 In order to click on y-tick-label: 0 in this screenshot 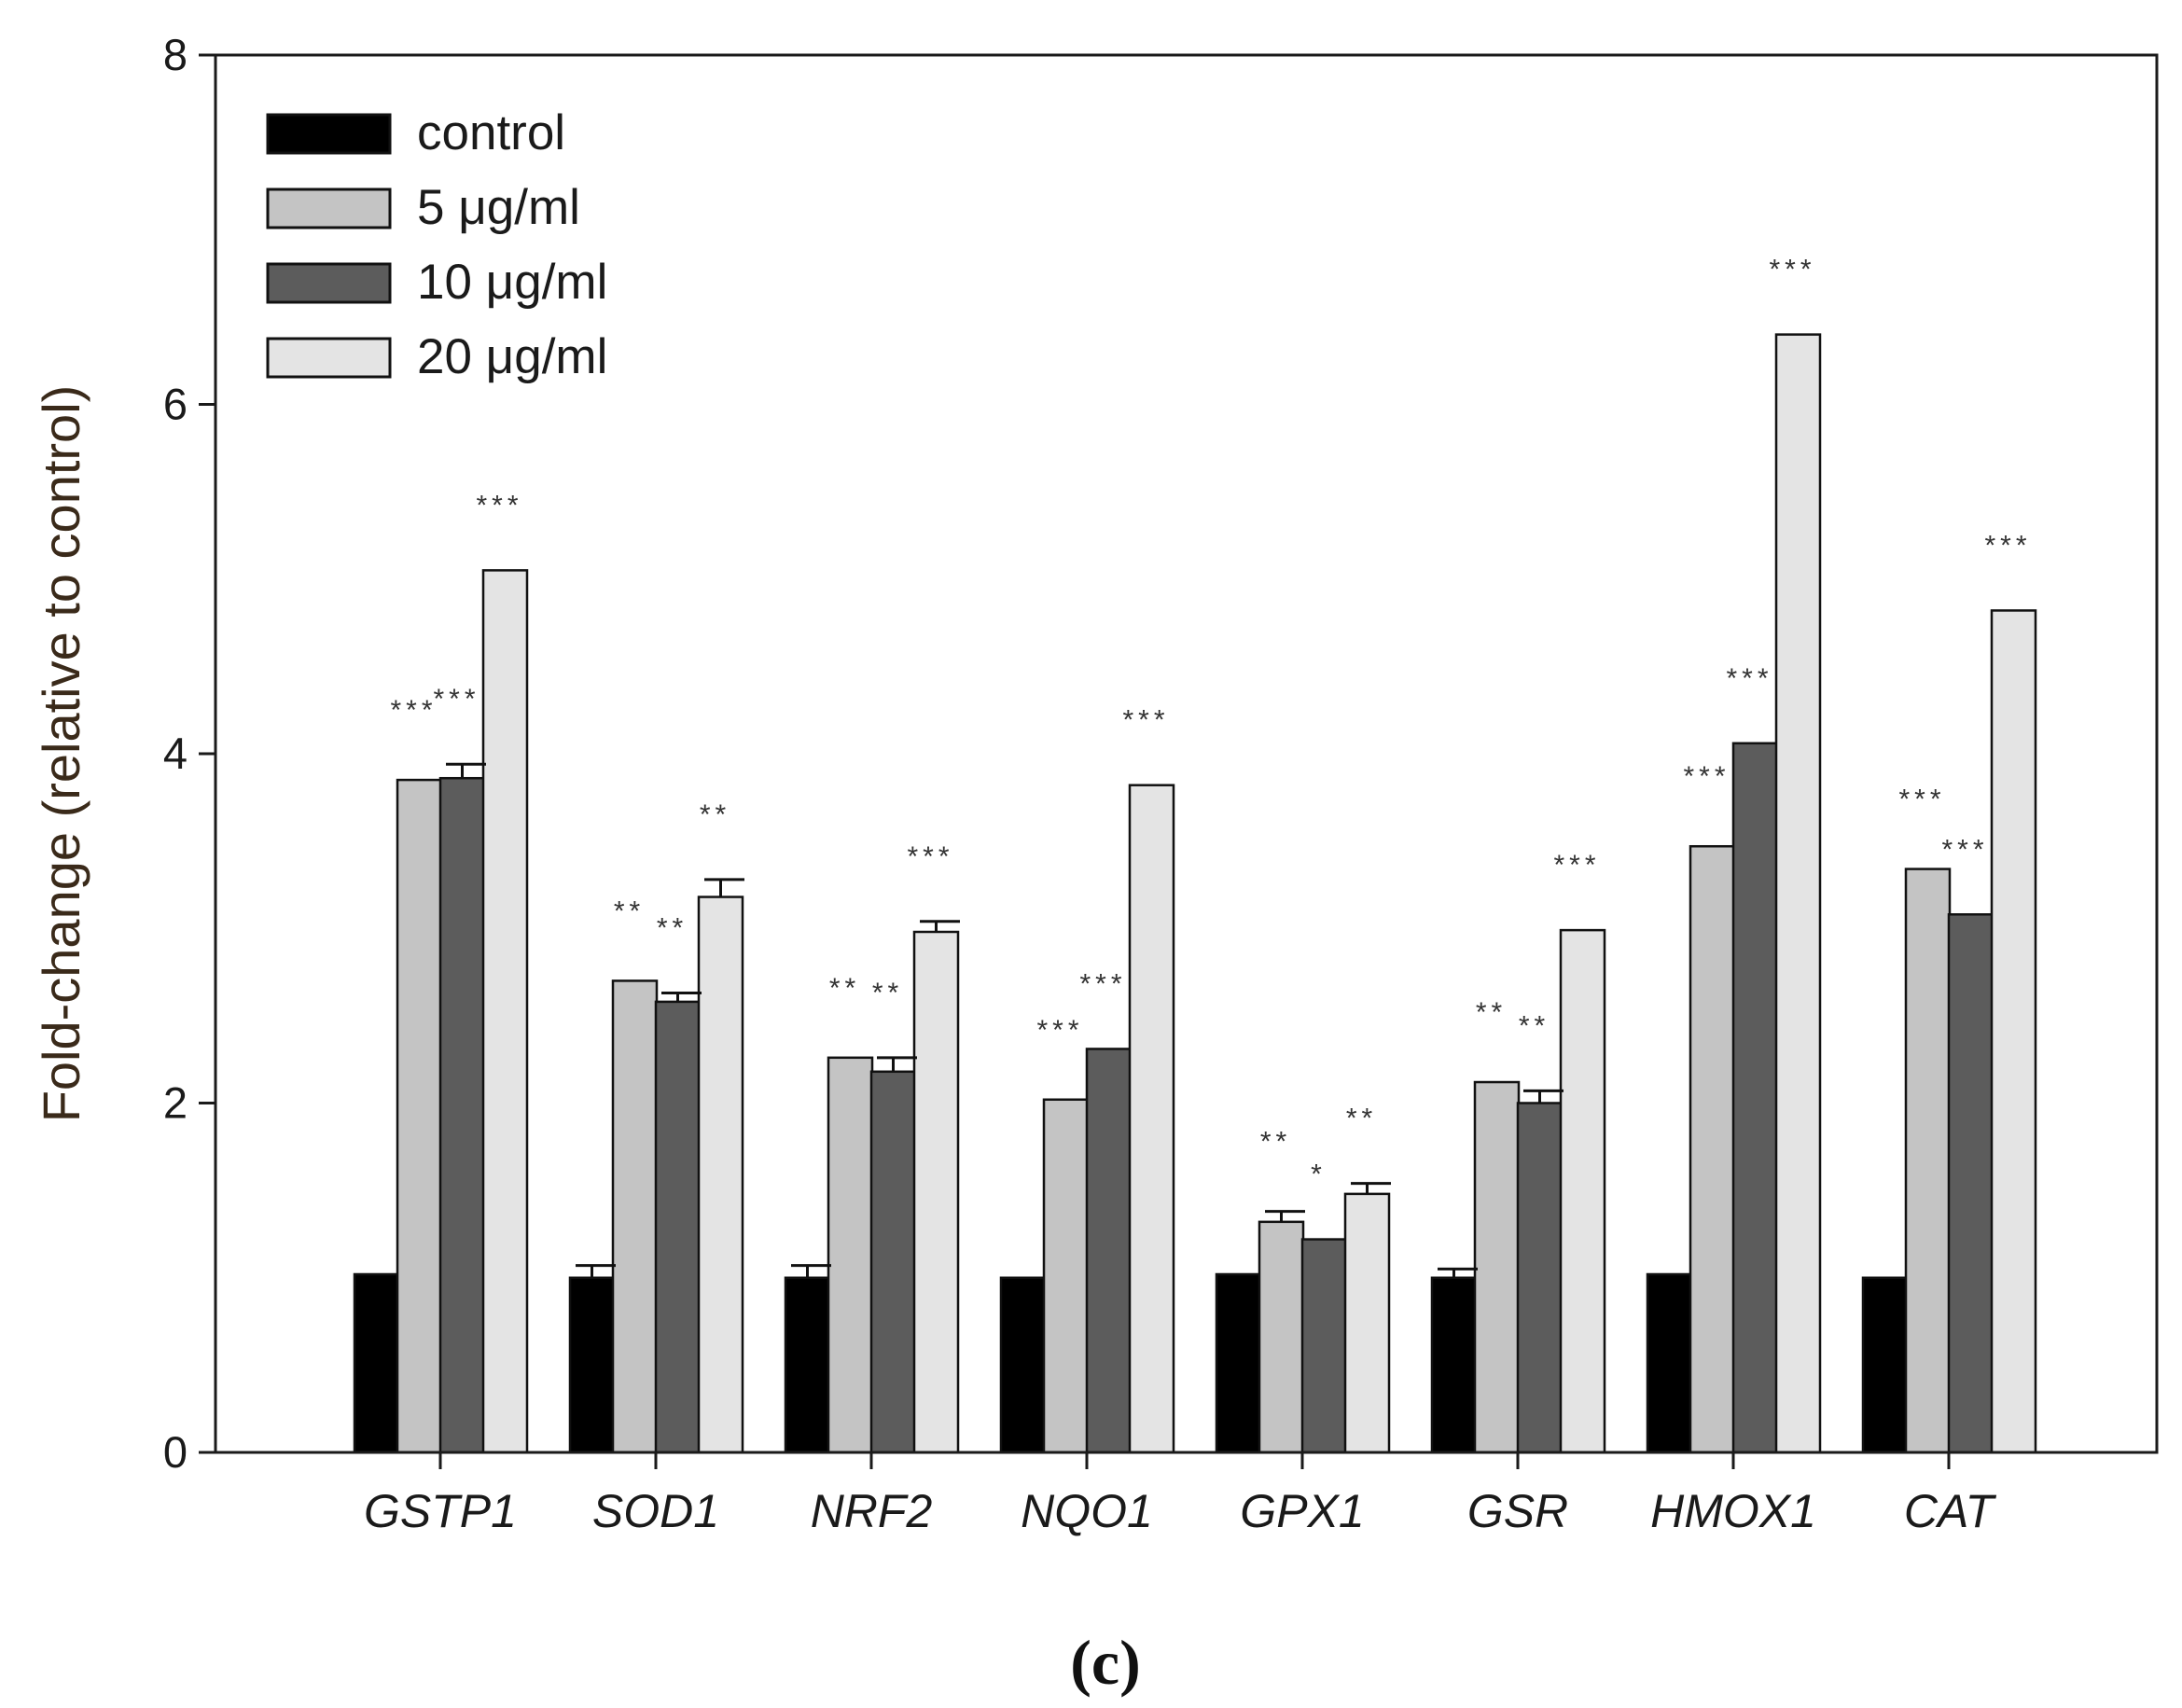, I will do `click(175, 1452)`.